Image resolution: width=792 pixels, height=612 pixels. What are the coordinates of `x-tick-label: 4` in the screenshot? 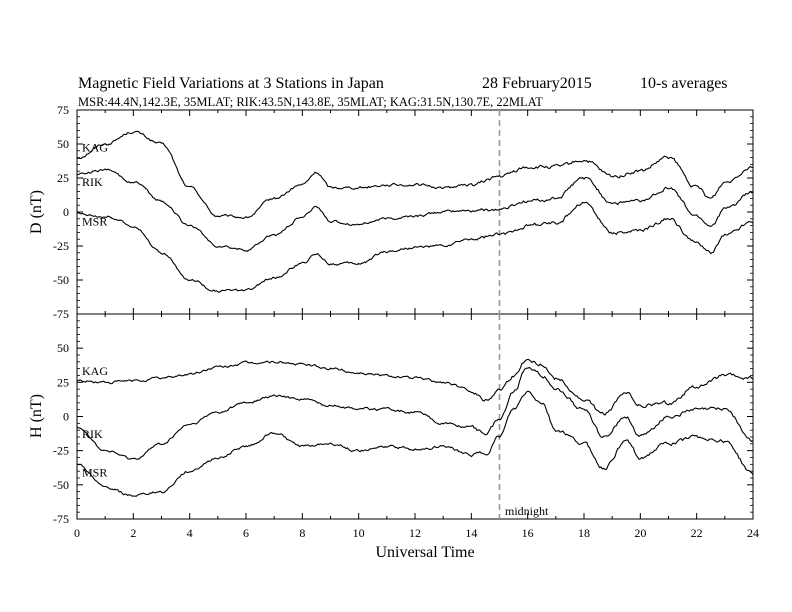 It's located at (190, 533).